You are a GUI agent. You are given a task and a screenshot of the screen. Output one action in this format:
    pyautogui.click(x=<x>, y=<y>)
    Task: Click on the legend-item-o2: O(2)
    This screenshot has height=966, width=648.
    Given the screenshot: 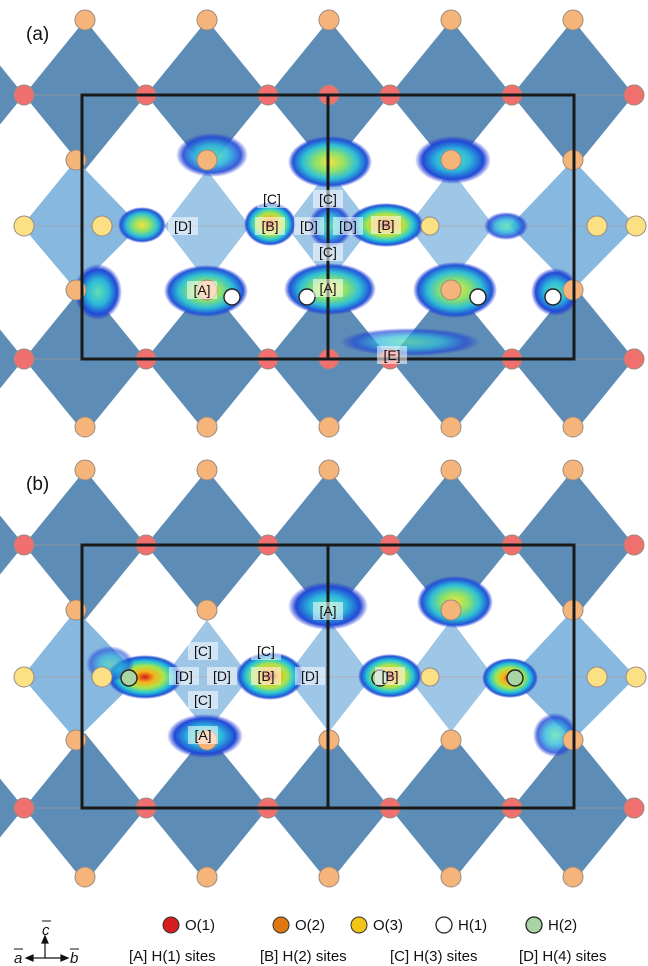 What is the action you would take?
    pyautogui.click(x=298, y=925)
    